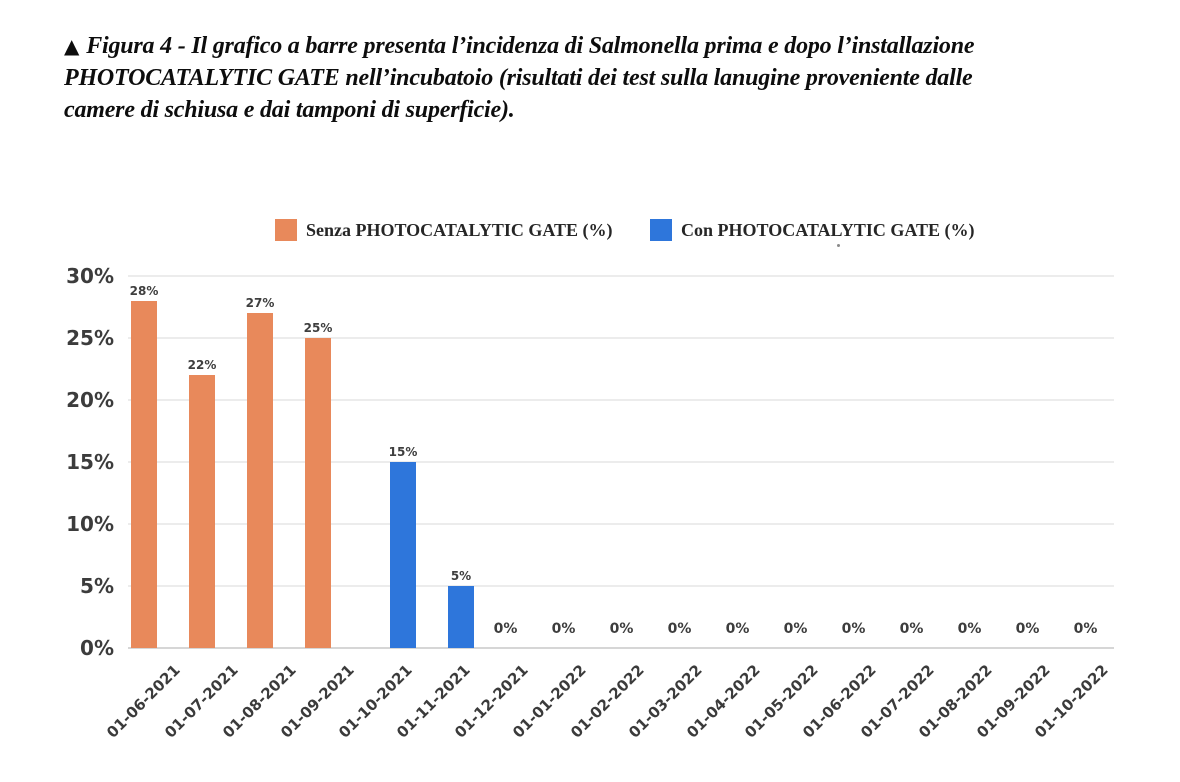 The image size is (1180, 782). Describe the element at coordinates (318, 328) in the screenshot. I see `bar-value-label: 25%` at that location.